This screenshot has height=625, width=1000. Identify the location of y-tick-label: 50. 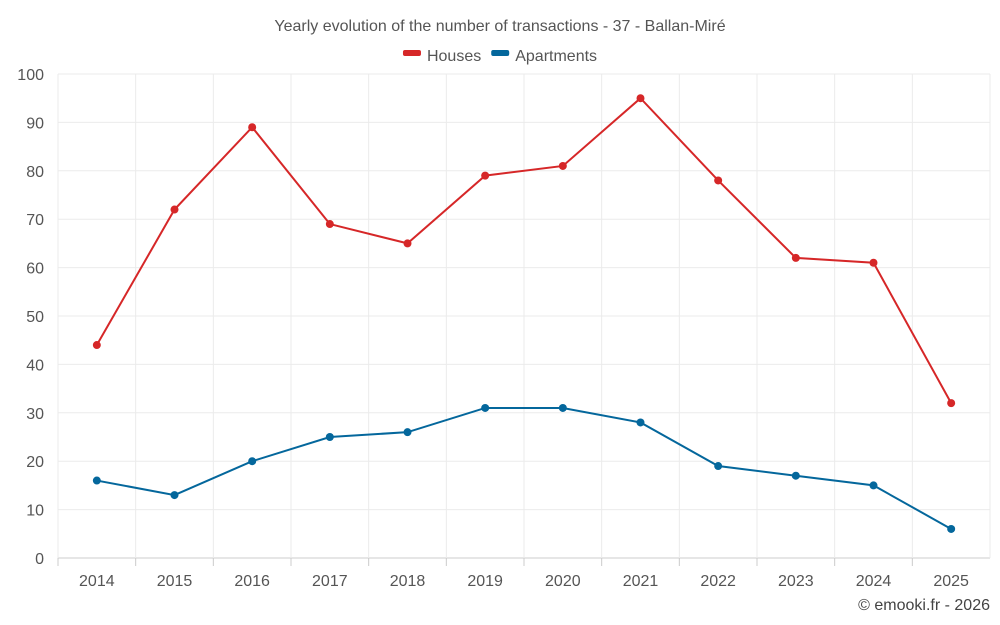
(35, 317).